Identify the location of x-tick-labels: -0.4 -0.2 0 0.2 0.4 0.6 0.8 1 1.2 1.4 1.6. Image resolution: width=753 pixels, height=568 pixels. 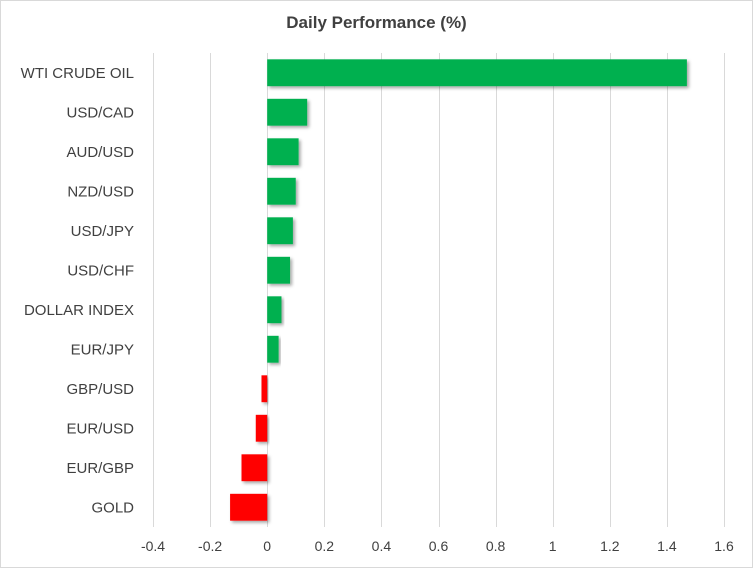
(437, 546).